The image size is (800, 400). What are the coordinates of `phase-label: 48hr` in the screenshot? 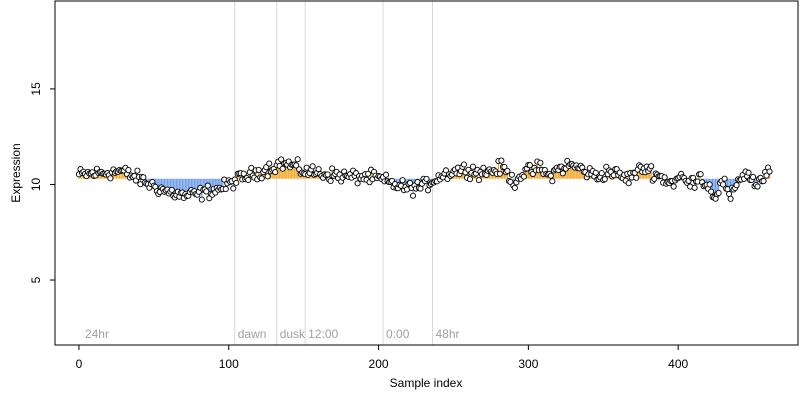 It's located at (447, 334).